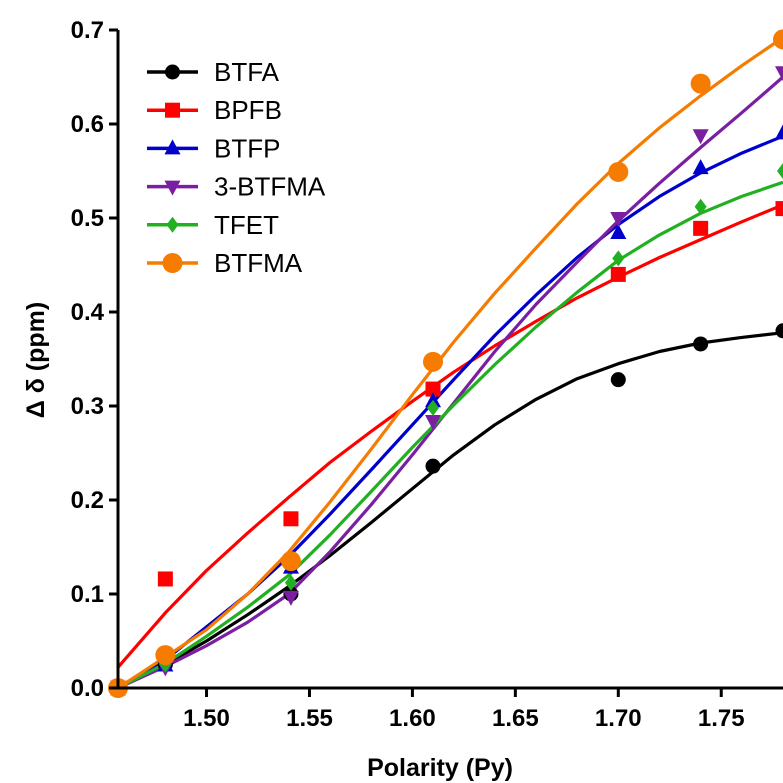 The height and width of the screenshot is (783, 783). I want to click on y-tick-label: 0.1, so click(87, 594).